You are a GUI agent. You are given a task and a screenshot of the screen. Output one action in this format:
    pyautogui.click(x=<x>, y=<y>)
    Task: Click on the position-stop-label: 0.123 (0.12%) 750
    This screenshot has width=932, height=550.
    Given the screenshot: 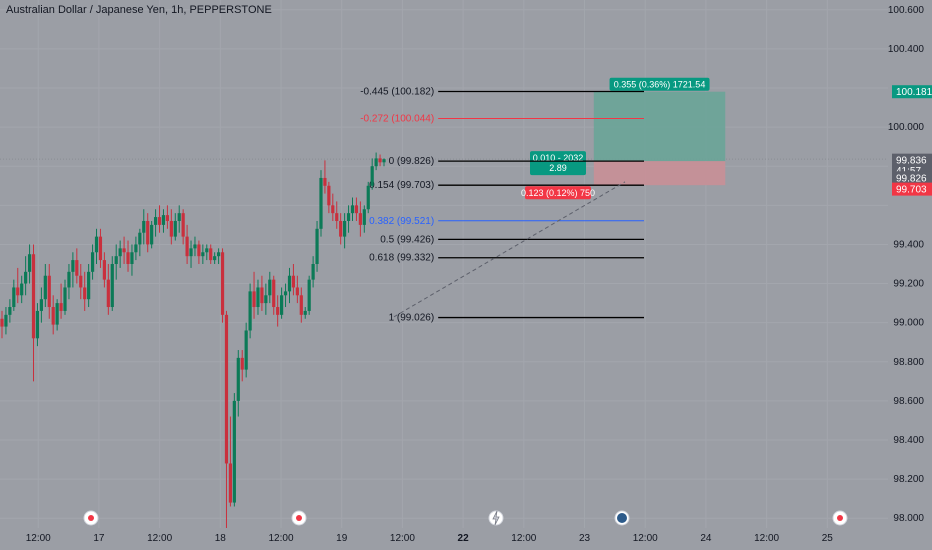 What is the action you would take?
    pyautogui.click(x=558, y=193)
    